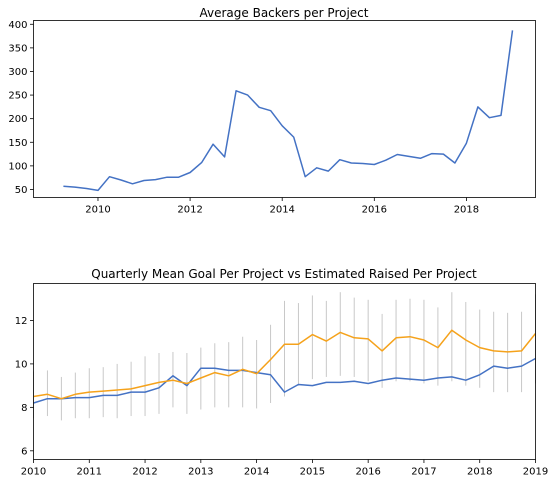  I want to click on chart-title: Average Backers per Project, so click(284, 13).